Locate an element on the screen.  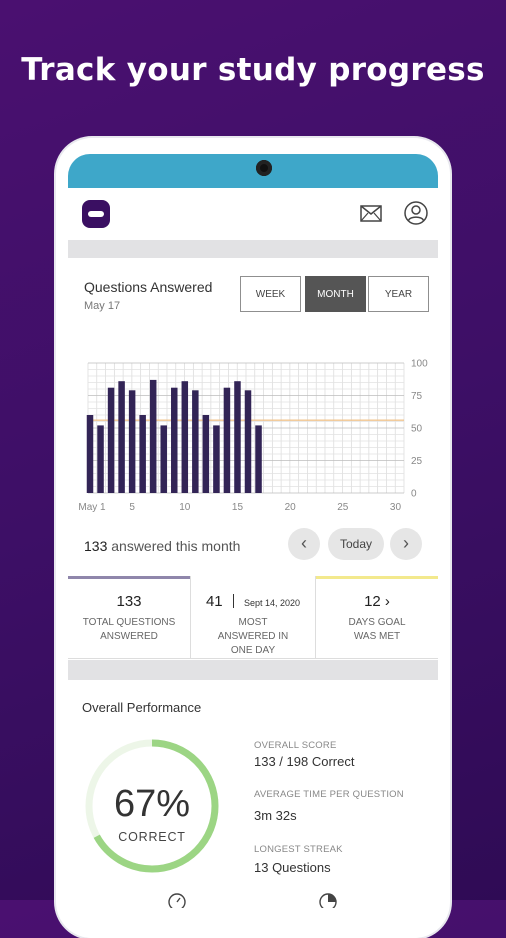
next-month-button: › is located at coordinates (406, 544).